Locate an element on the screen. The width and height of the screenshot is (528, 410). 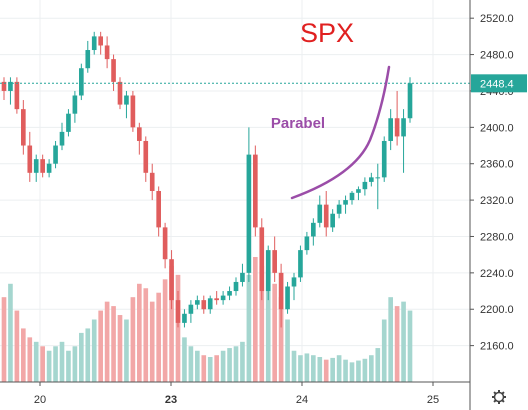
gear-icon is located at coordinates (499, 397).